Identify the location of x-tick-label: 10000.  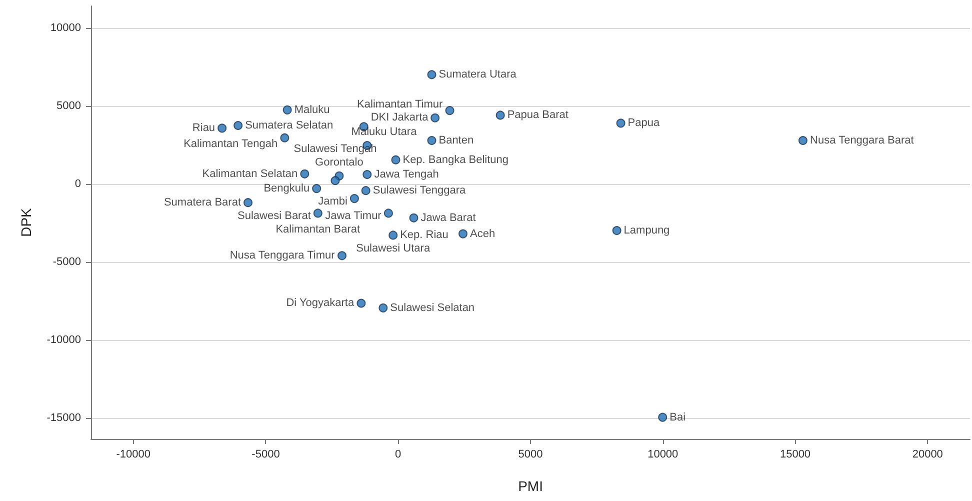
(663, 454).